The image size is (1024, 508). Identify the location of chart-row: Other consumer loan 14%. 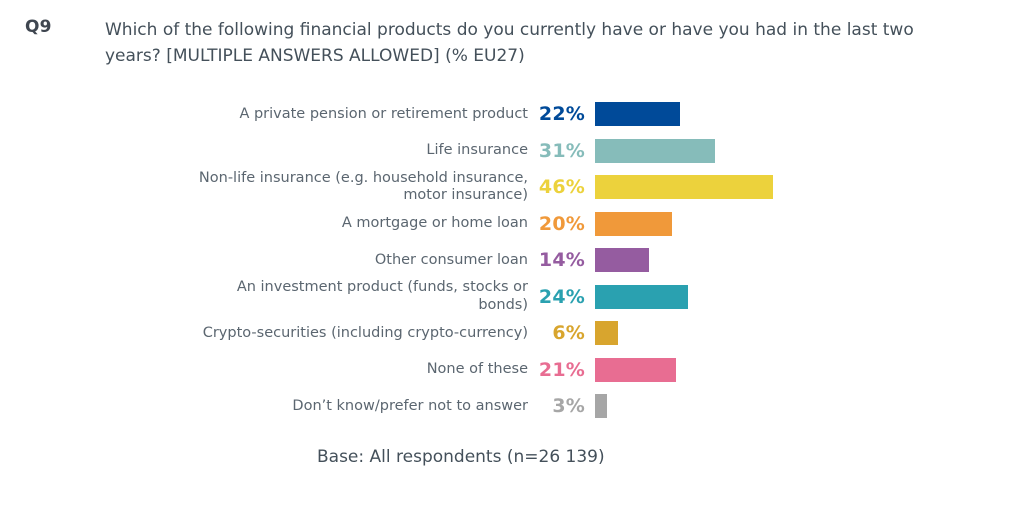
(496, 260).